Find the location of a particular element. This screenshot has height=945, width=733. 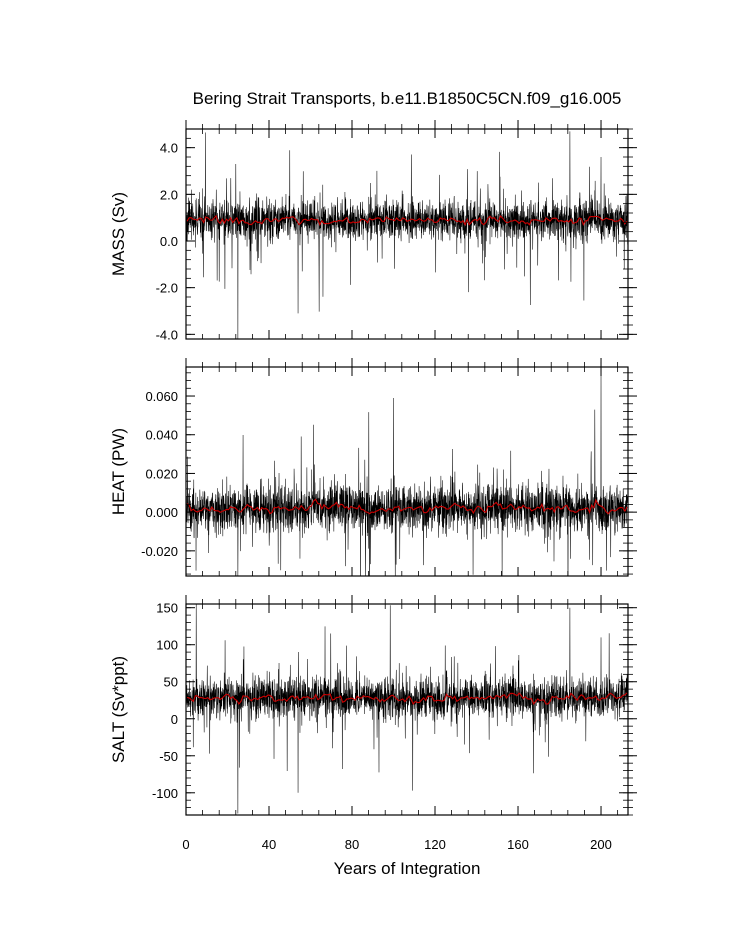

x-tick-label: 160 is located at coordinates (518, 844).